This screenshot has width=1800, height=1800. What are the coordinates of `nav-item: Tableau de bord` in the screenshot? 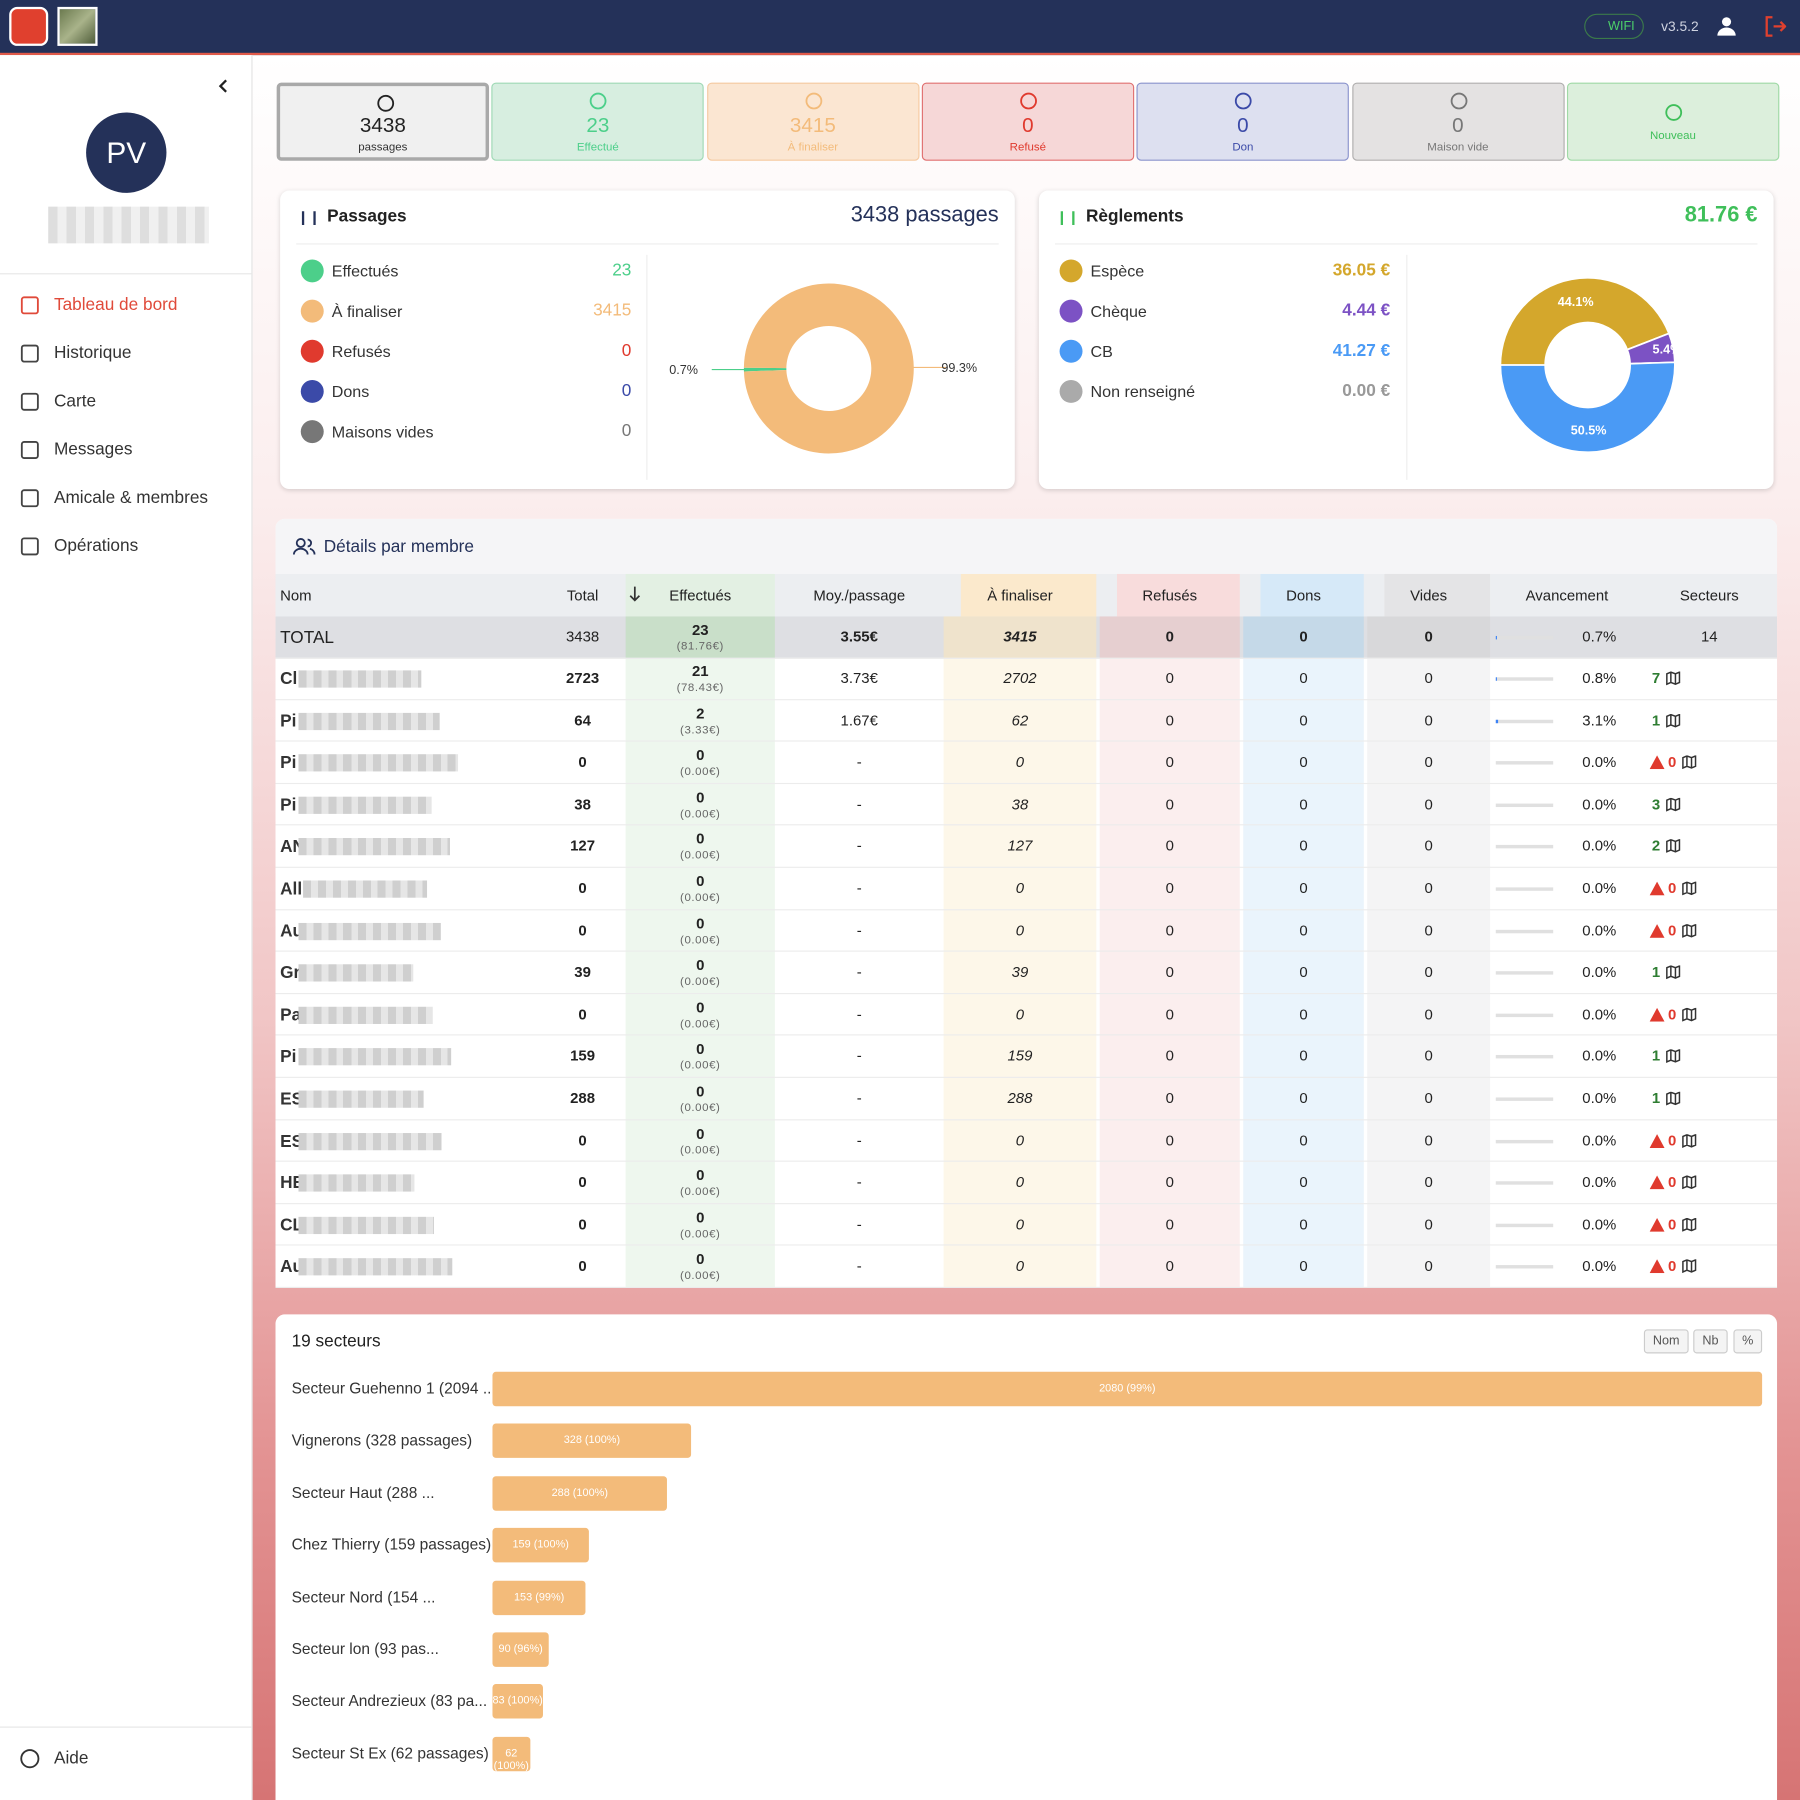 It's located at (115, 305).